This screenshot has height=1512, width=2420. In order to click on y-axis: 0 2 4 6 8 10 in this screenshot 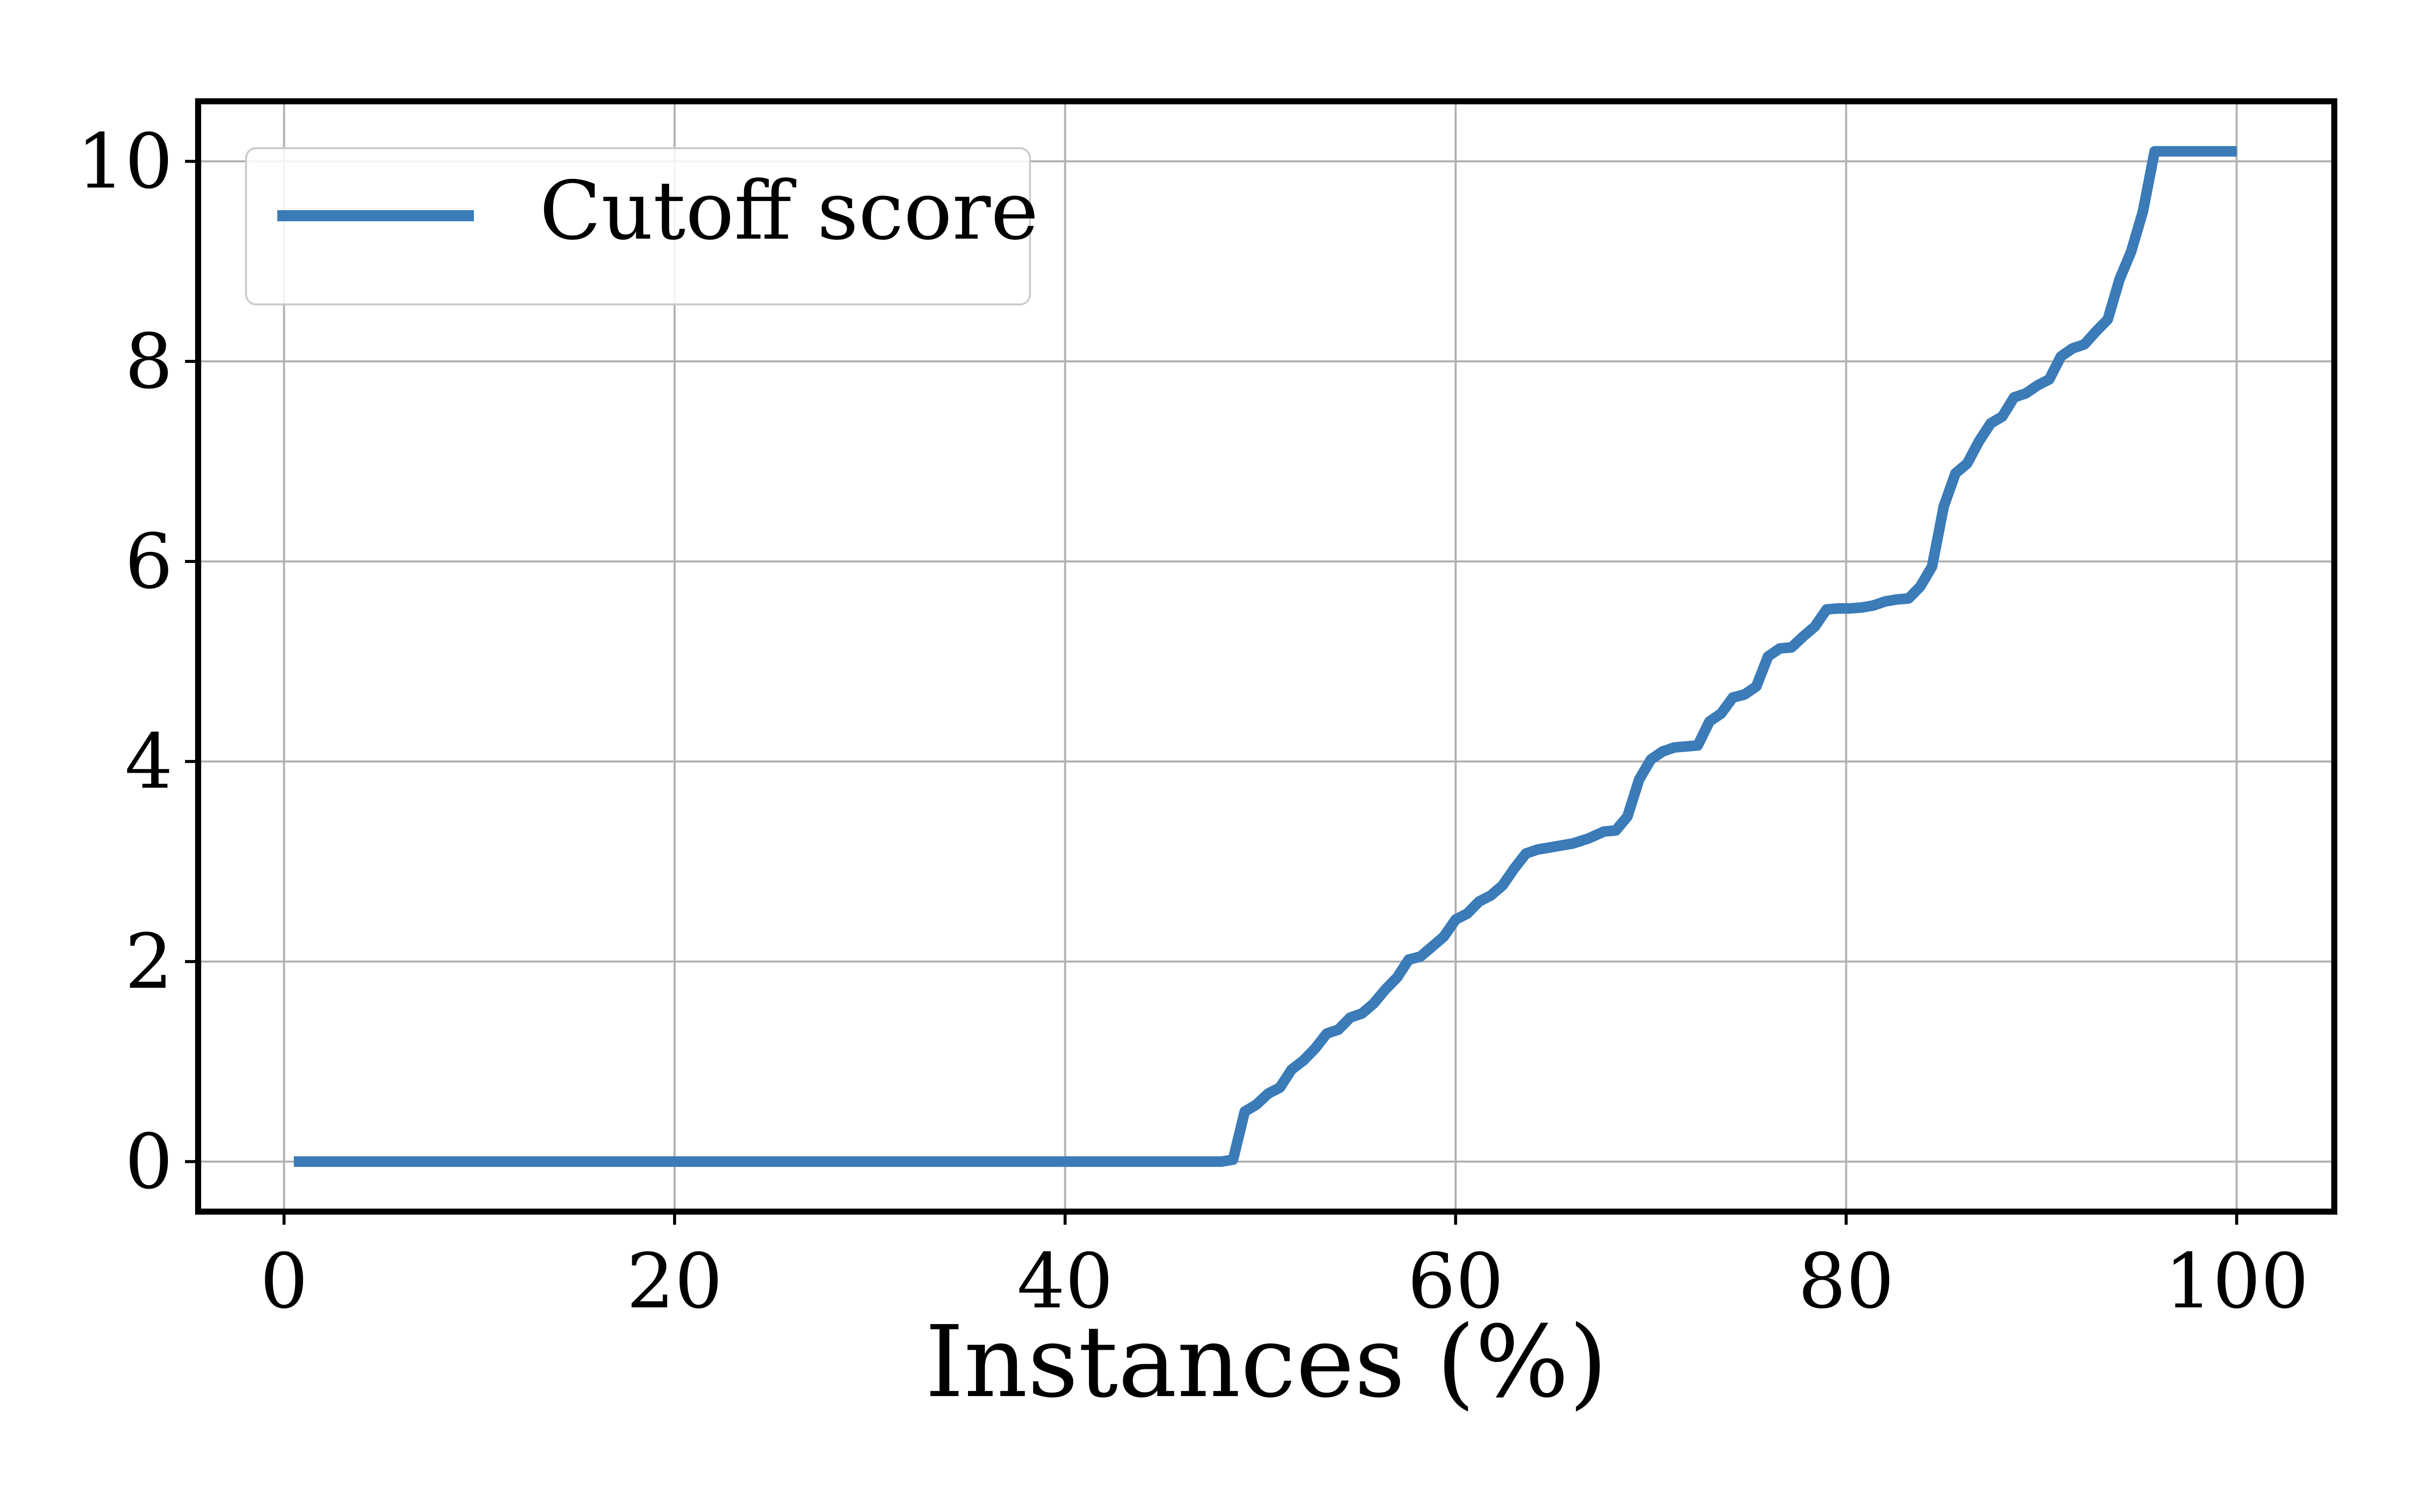, I will do `click(137, 662)`.